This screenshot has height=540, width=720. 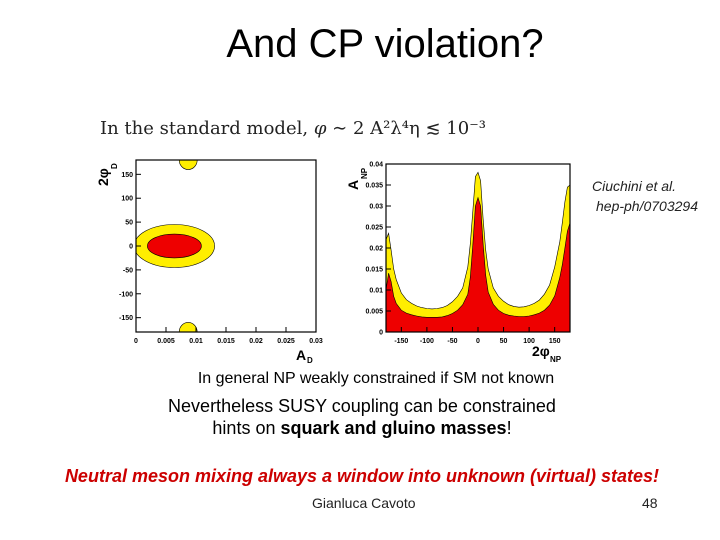 I want to click on contour-region-inner, so click(x=174, y=246).